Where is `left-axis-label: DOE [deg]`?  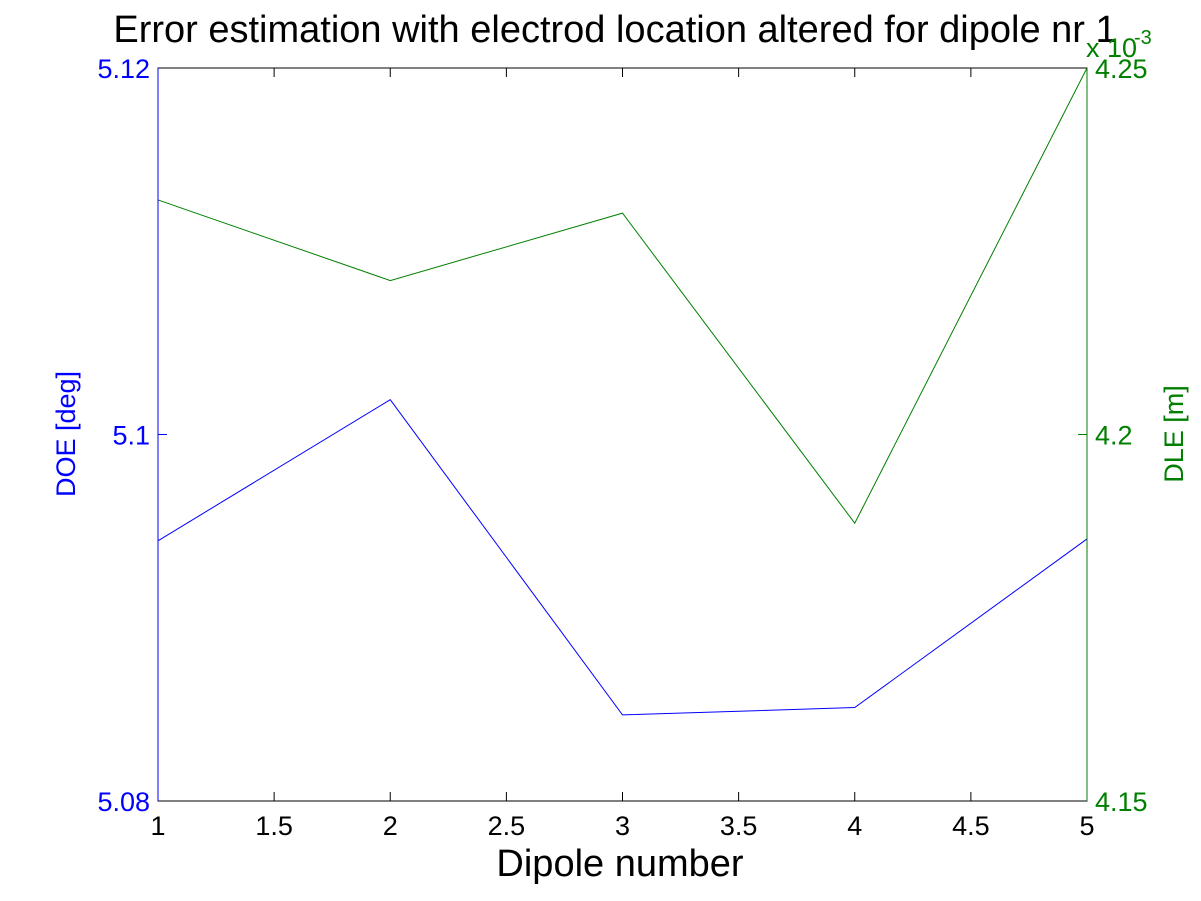
left-axis-label: DOE [deg] is located at coordinates (66, 434).